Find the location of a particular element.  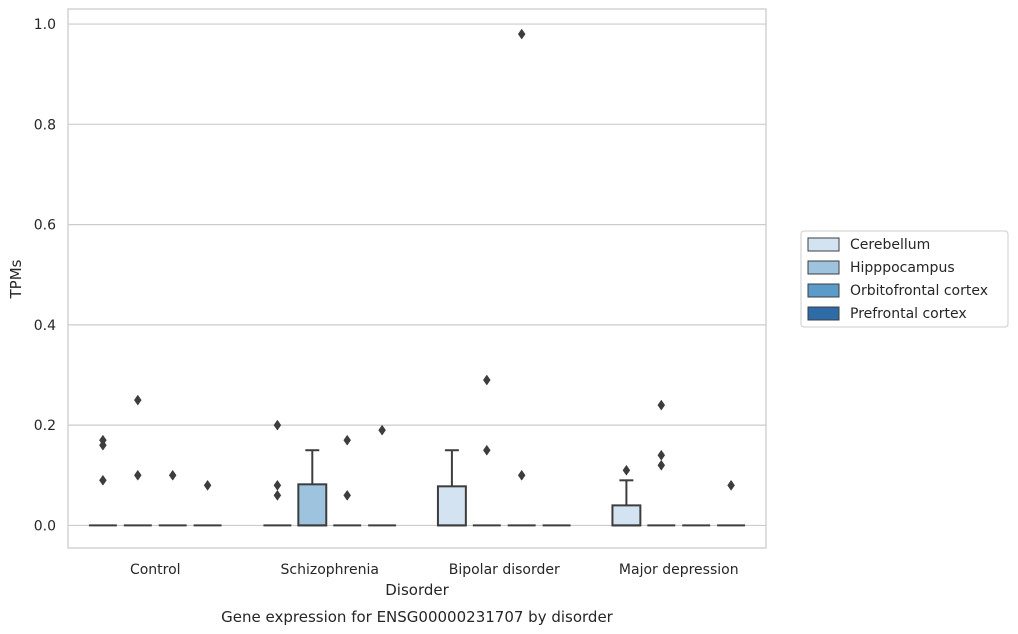

y-tick-label: 0.8 is located at coordinates (45, 125).